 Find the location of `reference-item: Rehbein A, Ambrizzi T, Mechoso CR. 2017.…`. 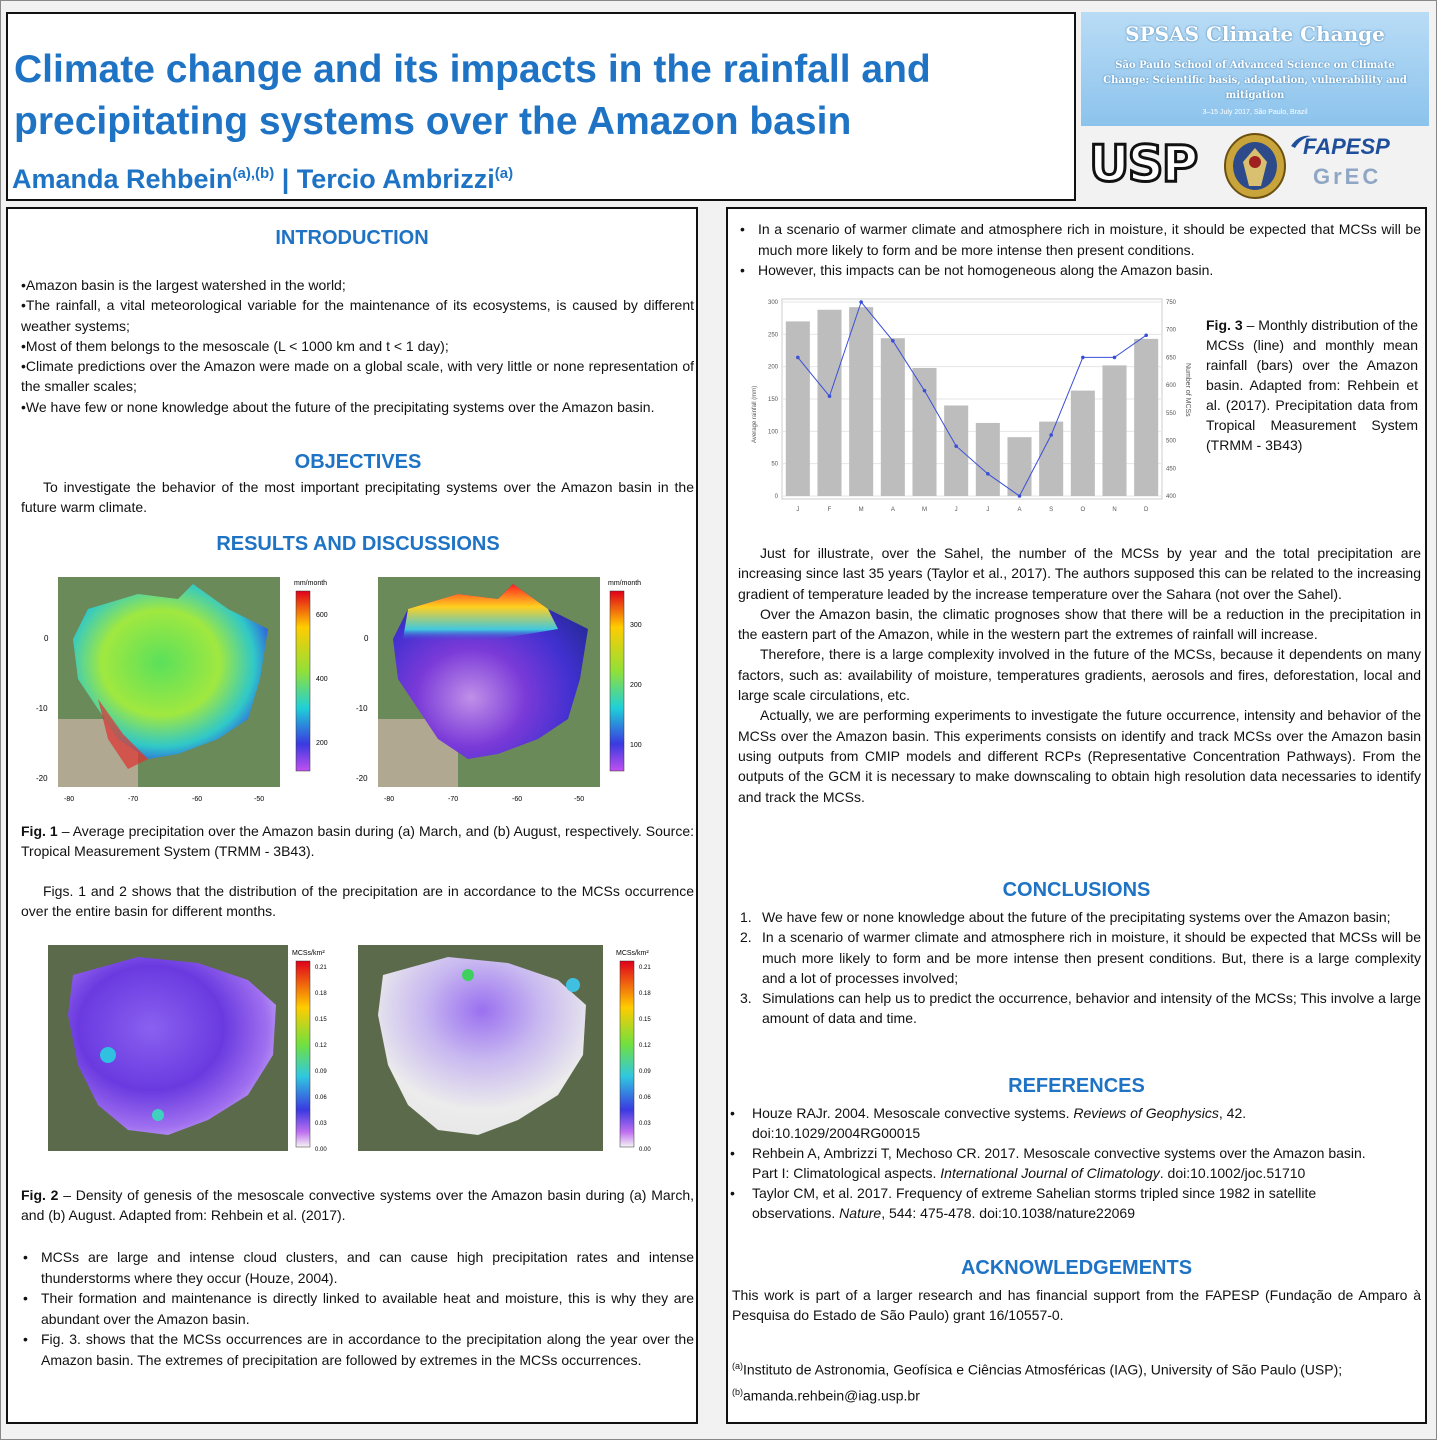

reference-item: Rehbein A, Ambrizzi T, Mechoso CR. 2017.… is located at coordinates (1053, 1163).